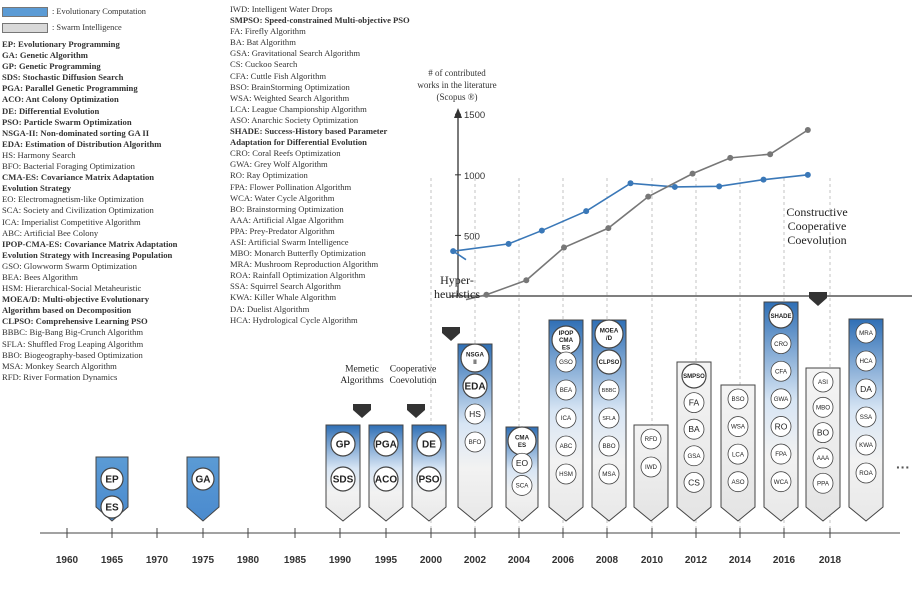  I want to click on abbrev-entry: FPA: Flower Pollination Algorithm, so click(291, 186).